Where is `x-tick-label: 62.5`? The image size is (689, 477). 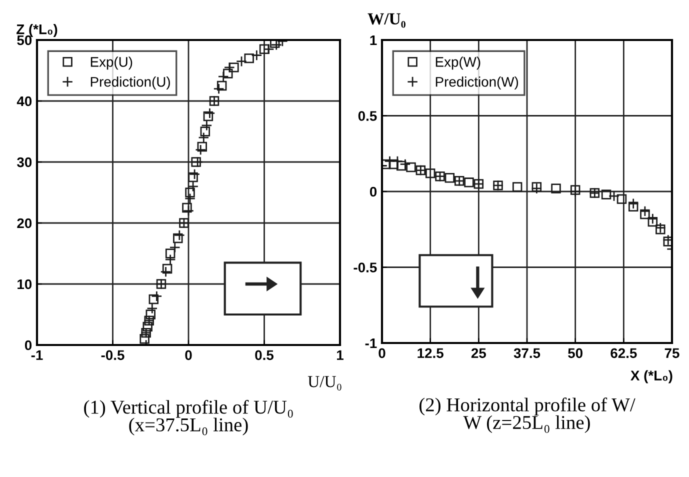
x-tick-label: 62.5 is located at coordinates (623, 353).